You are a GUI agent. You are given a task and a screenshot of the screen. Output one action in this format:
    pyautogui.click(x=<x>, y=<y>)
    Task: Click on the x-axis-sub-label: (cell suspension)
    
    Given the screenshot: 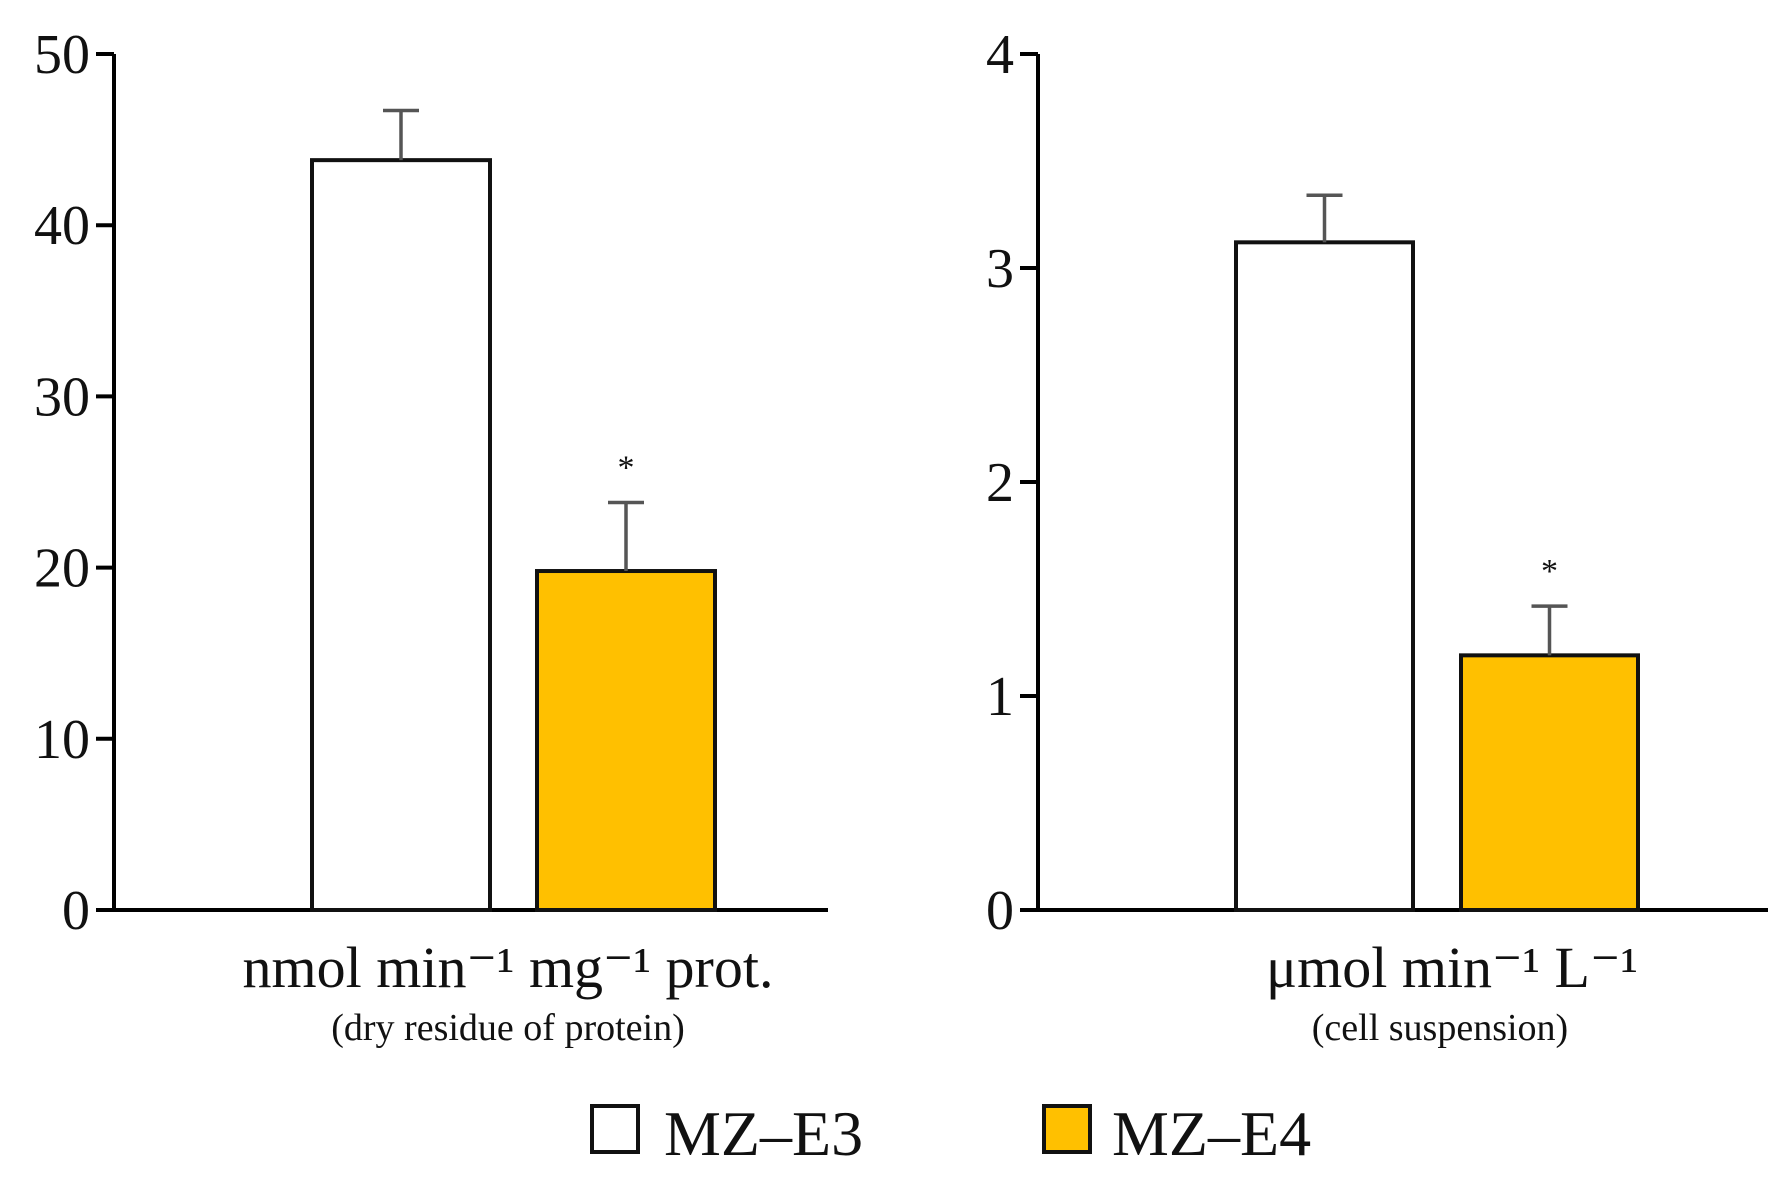 What is the action you would take?
    pyautogui.click(x=1440, y=1028)
    